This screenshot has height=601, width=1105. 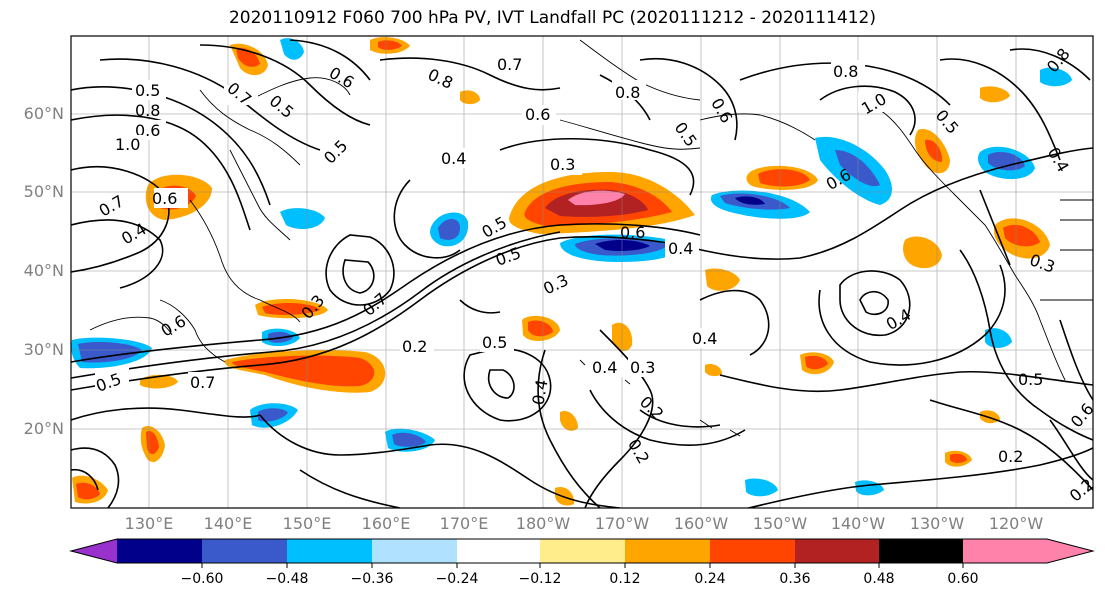 What do you see at coordinates (287, 579) in the screenshot?
I see `colorbar-tick: −0.48` at bounding box center [287, 579].